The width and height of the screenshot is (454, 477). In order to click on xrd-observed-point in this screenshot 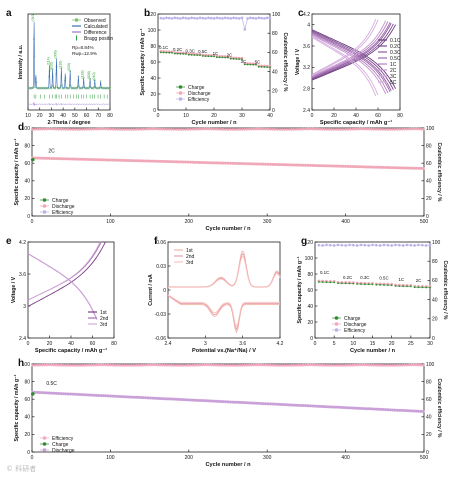, I will do `click(100, 80)`.